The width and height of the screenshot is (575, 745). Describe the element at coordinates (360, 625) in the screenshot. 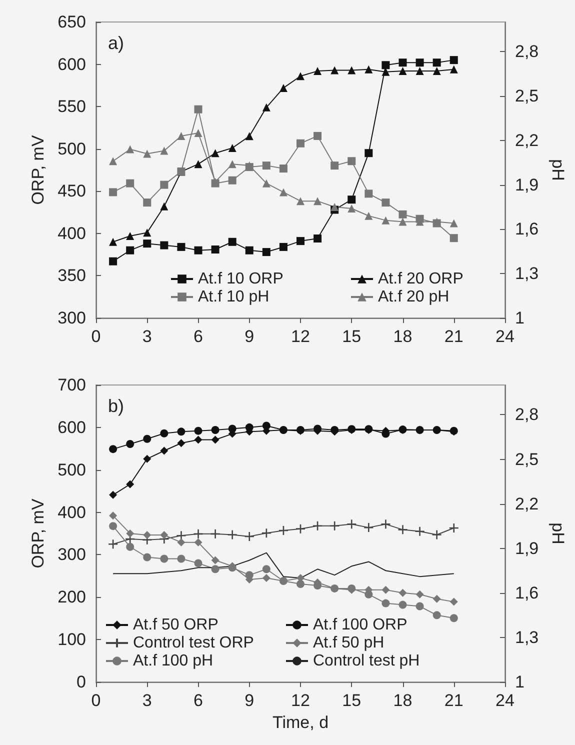

I see `legend-label: At.f 100 ORP` at that location.